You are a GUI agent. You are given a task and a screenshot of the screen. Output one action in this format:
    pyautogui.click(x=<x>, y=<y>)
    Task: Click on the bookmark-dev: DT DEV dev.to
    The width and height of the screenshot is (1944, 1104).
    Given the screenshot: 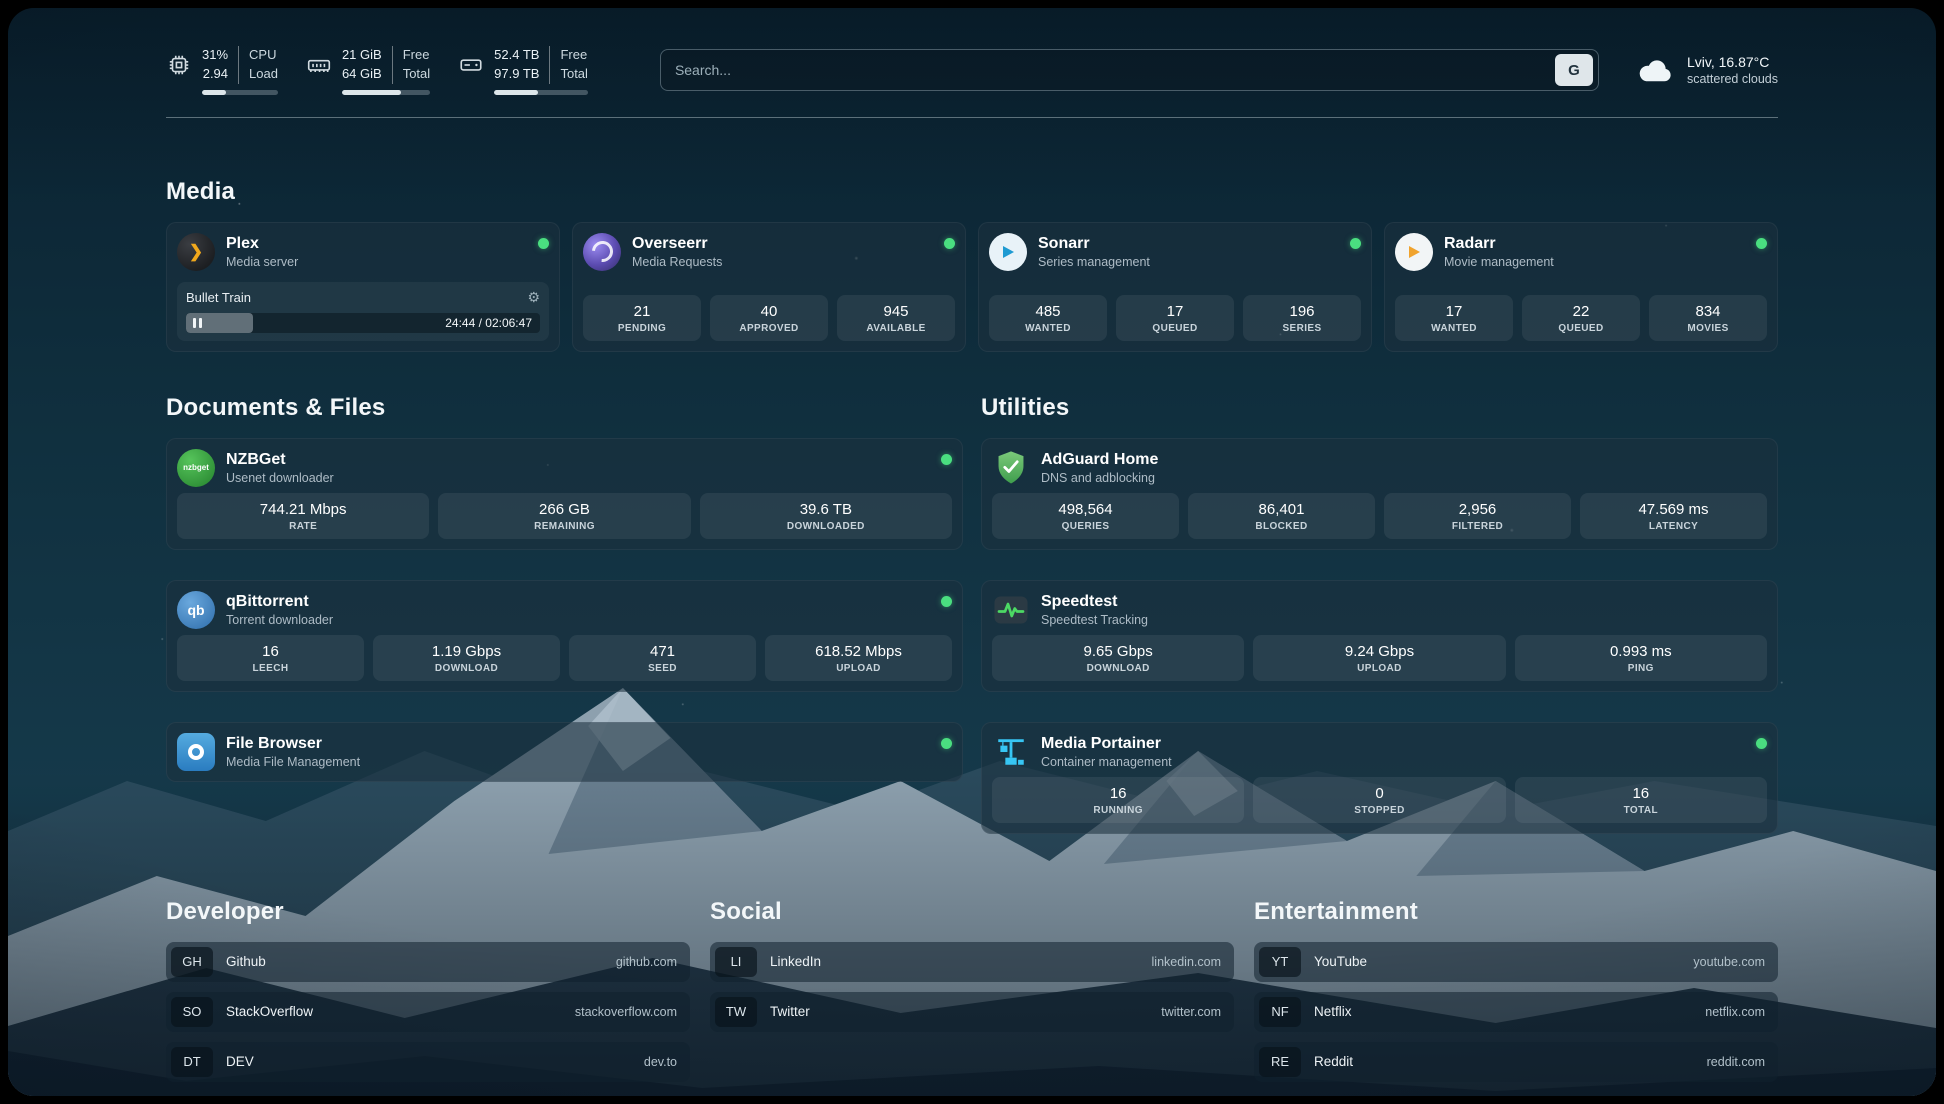 What is the action you would take?
    pyautogui.click(x=428, y=1061)
    